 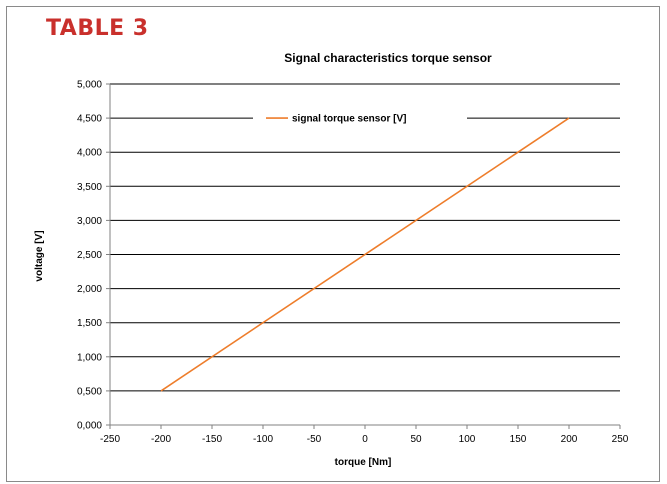 What do you see at coordinates (363, 462) in the screenshot?
I see `x-axis-label: torque [Nm]` at bounding box center [363, 462].